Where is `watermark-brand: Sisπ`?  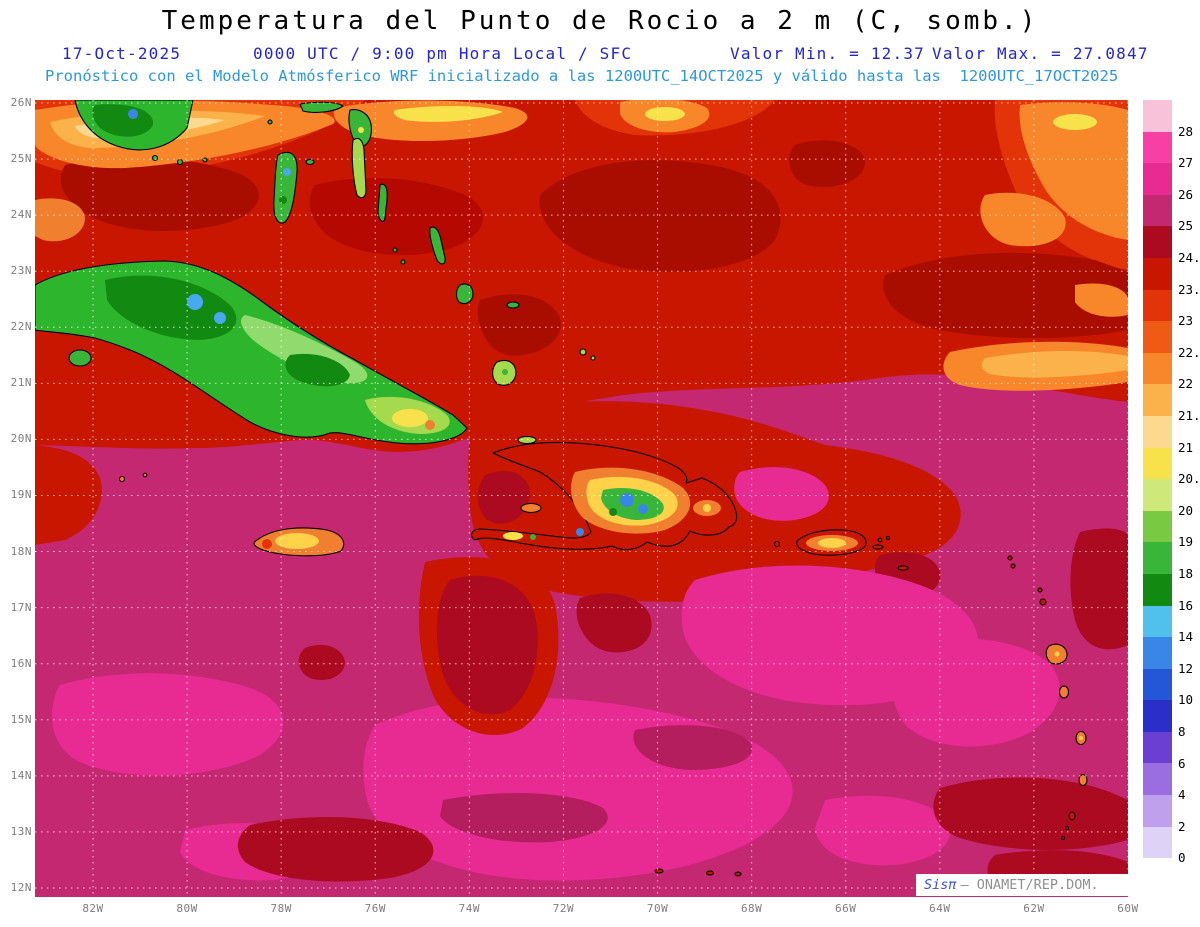
watermark-brand: Sisπ is located at coordinates (940, 885).